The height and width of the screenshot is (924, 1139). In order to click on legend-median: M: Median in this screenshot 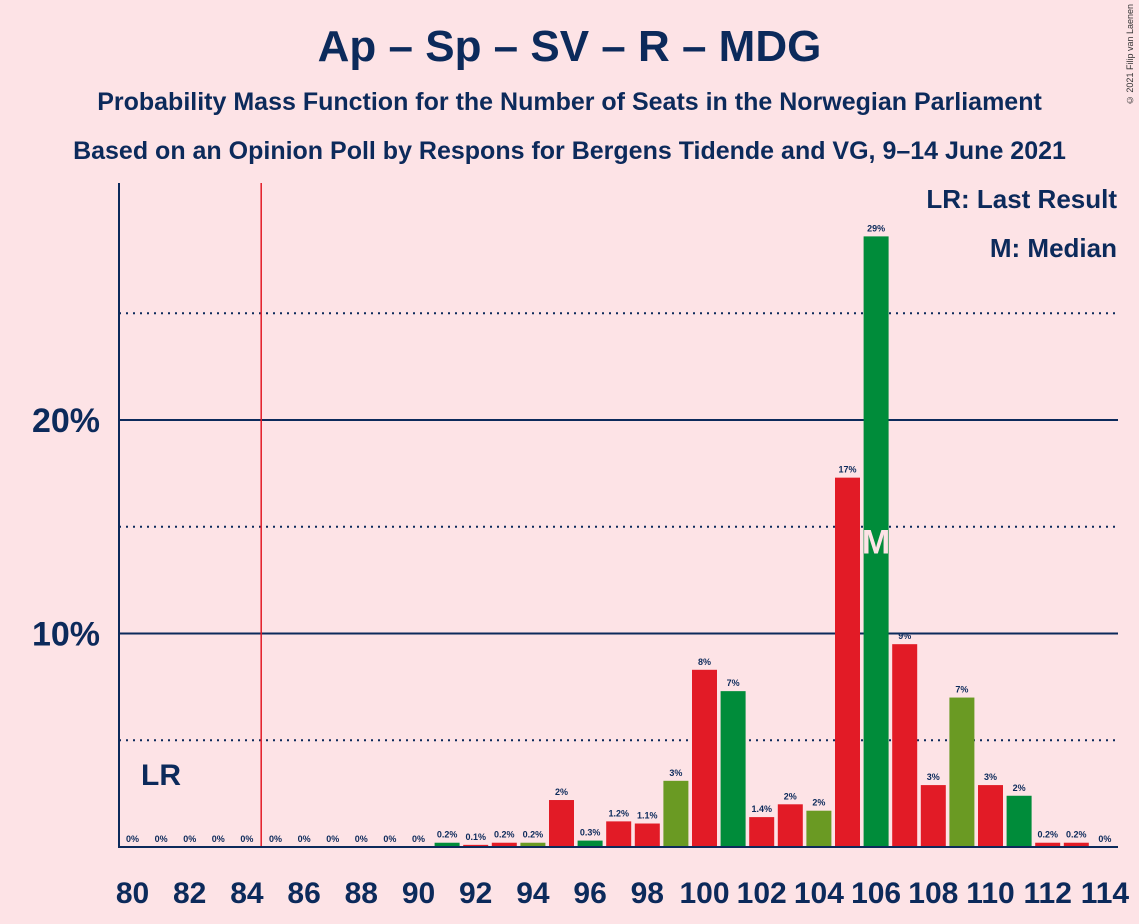, I will do `click(1053, 248)`.